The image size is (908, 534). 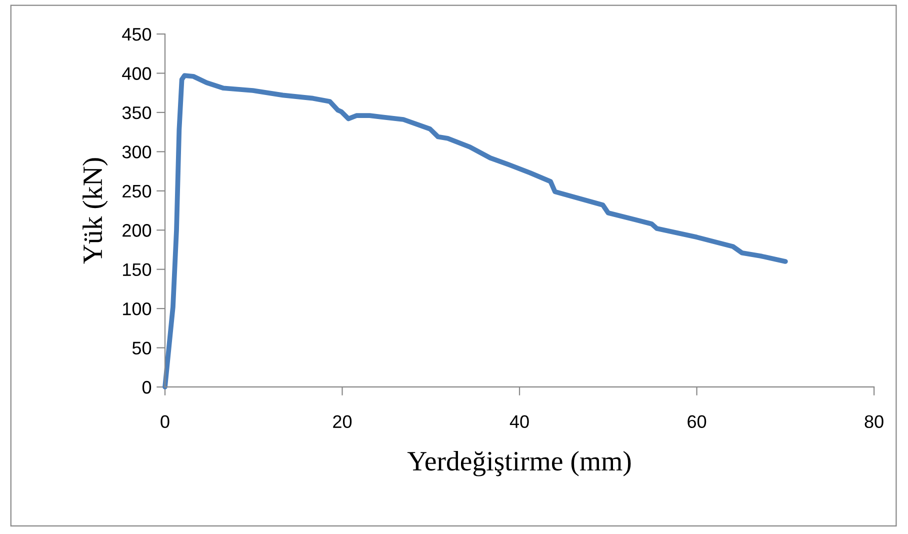 I want to click on x-axis-title: Yerdeğiştirme (mm), so click(x=519, y=463).